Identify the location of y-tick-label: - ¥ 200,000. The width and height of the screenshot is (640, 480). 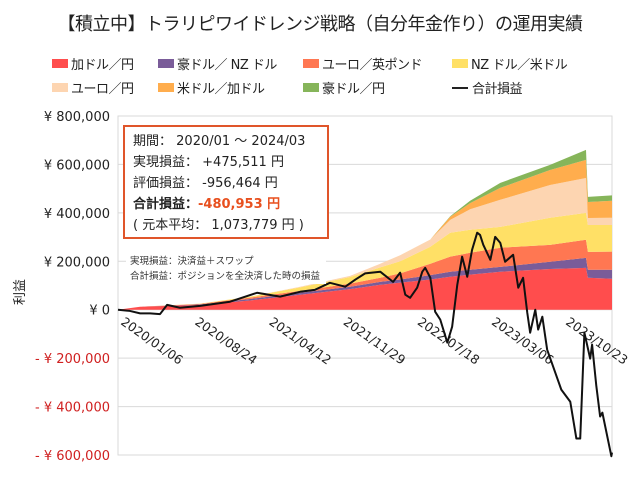
(72, 359).